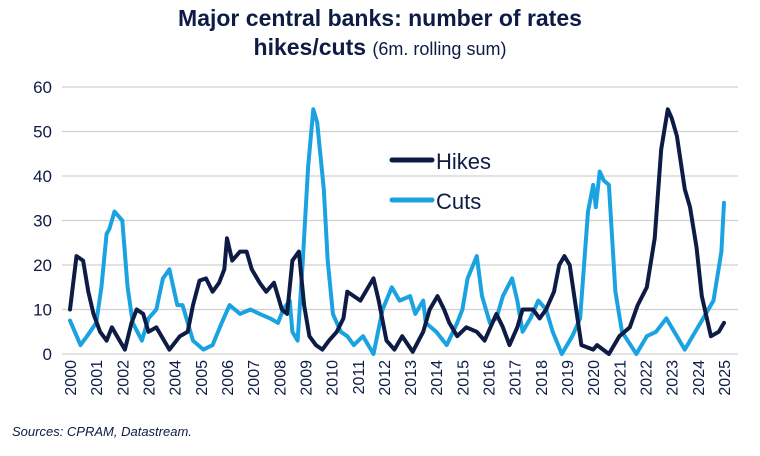 The image size is (760, 456). What do you see at coordinates (97, 378) in the screenshot?
I see `x-tick-label: 2001` at bounding box center [97, 378].